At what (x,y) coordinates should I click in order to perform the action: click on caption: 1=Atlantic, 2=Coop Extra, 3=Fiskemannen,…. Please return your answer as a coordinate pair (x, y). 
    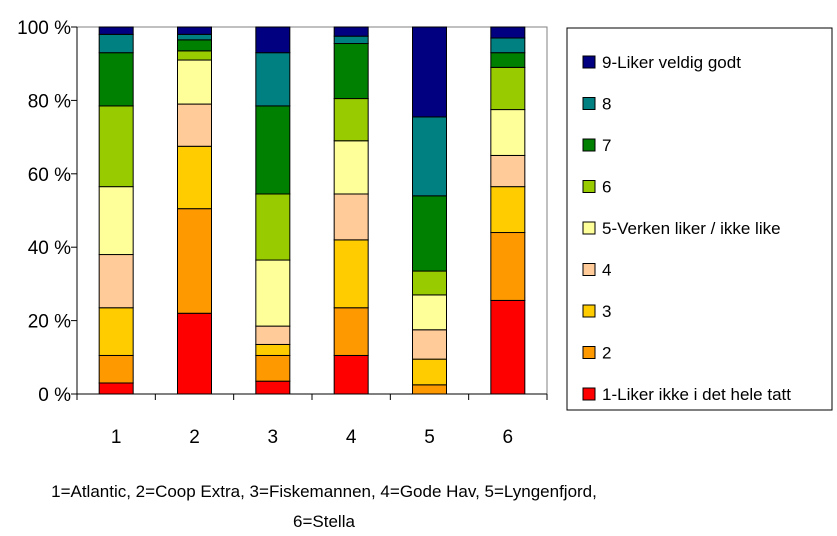
    Looking at the image, I should click on (324, 506).